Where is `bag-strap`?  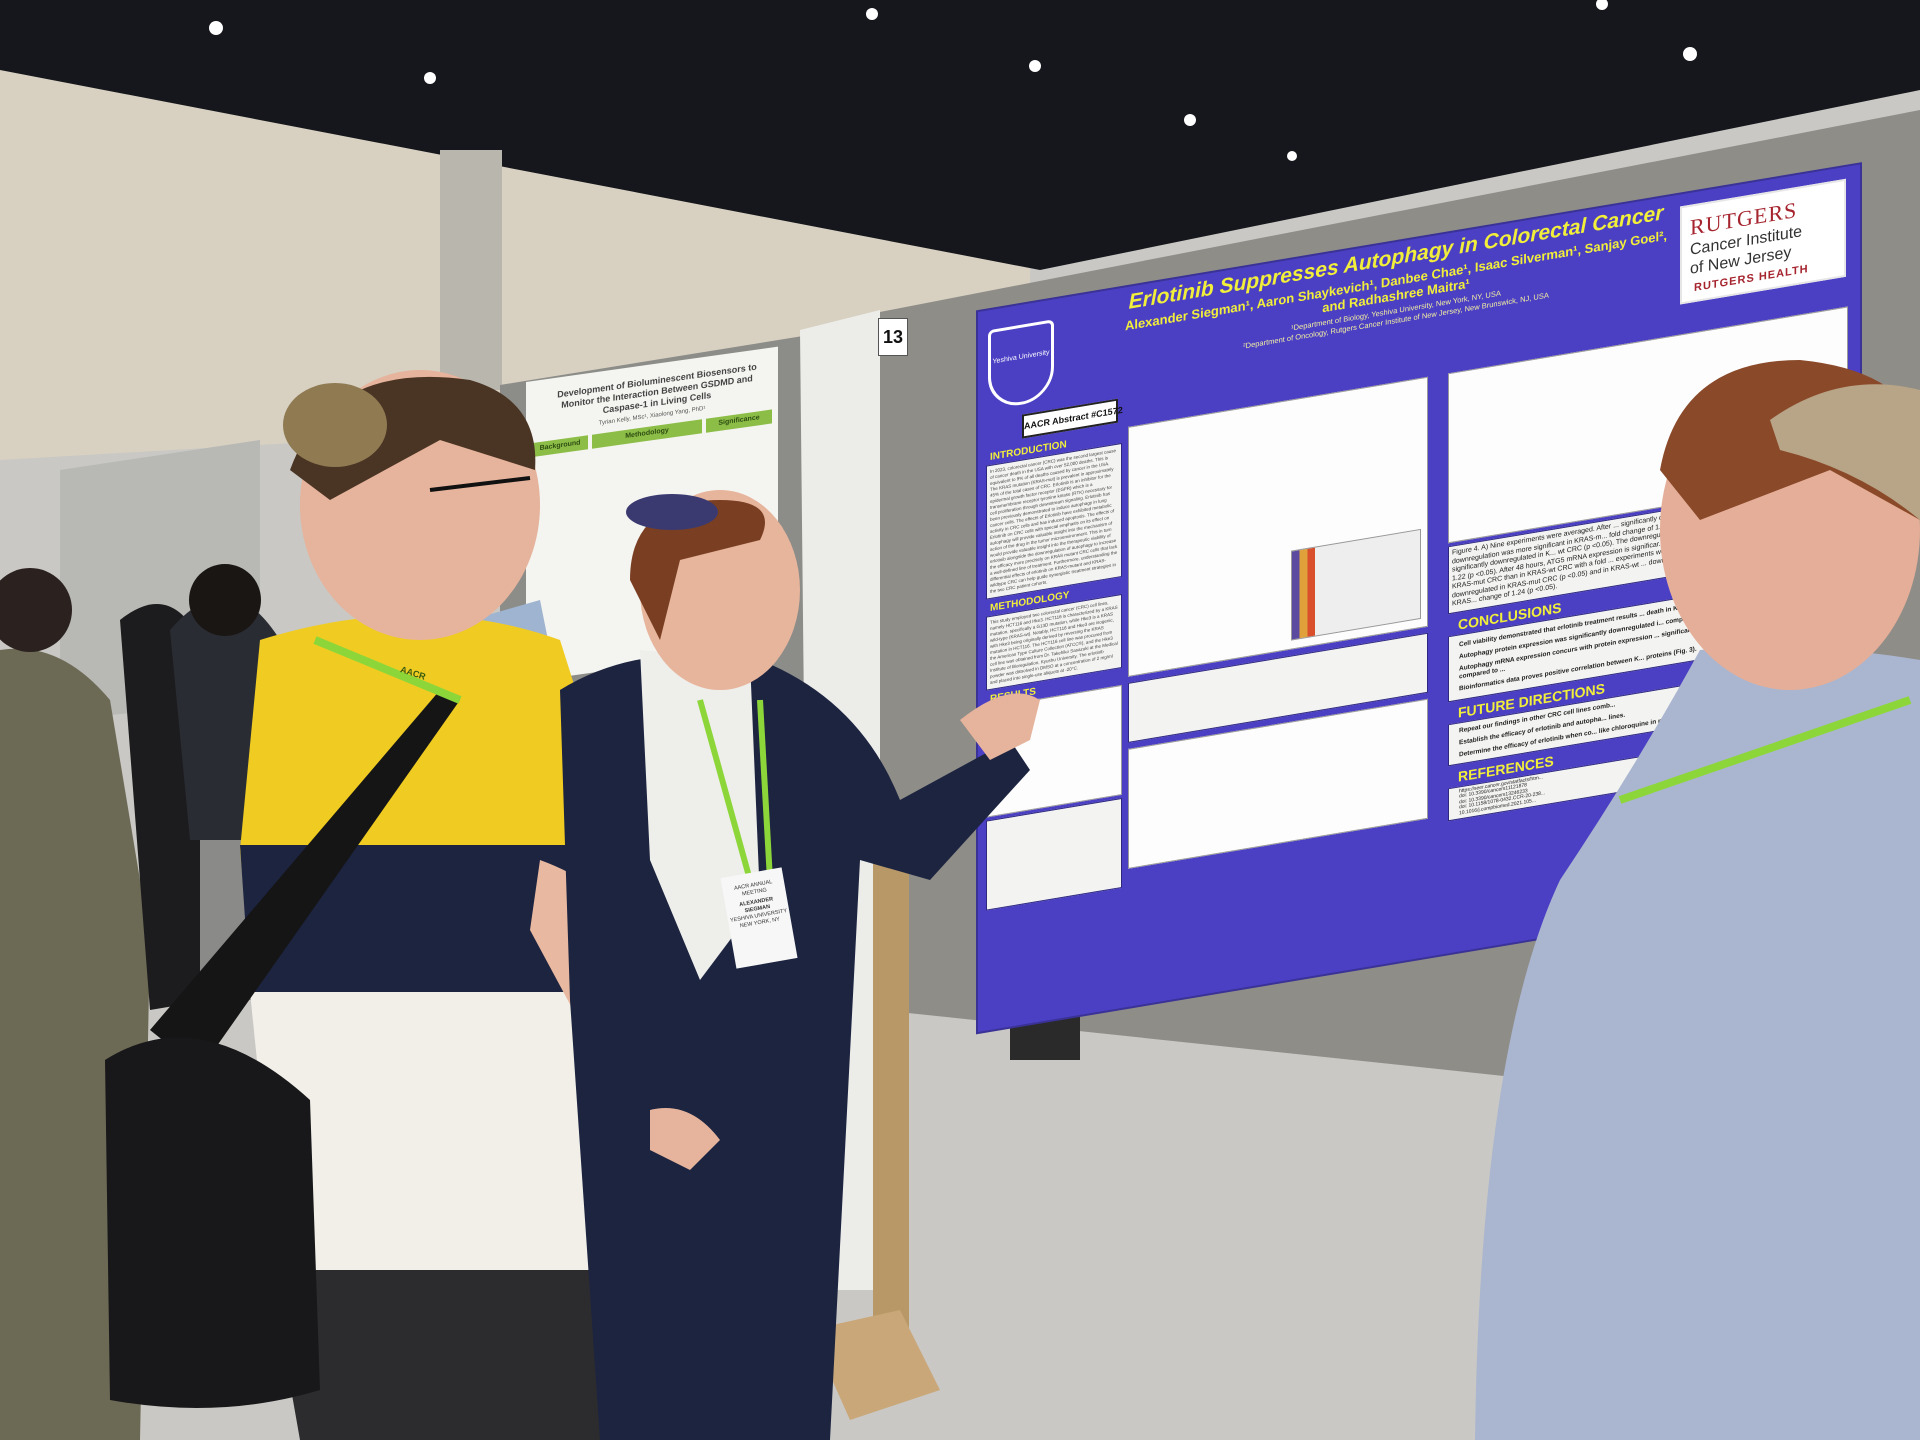 bag-strap is located at coordinates (305, 880).